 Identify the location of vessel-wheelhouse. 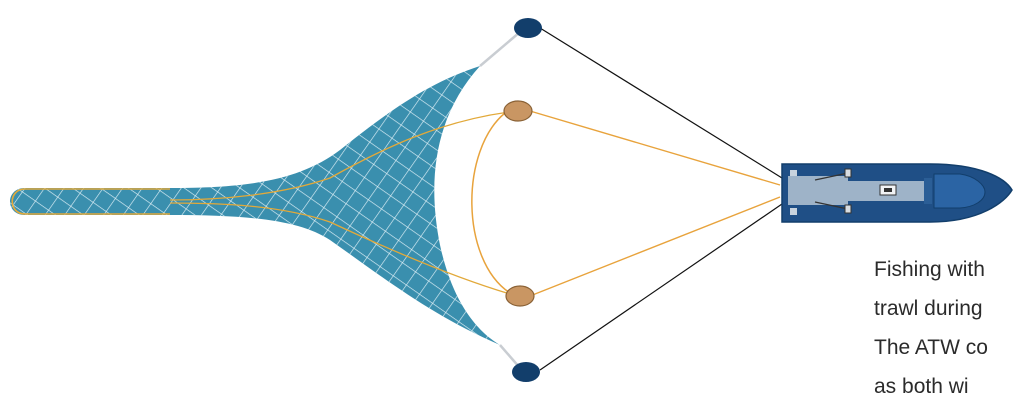
(959, 191).